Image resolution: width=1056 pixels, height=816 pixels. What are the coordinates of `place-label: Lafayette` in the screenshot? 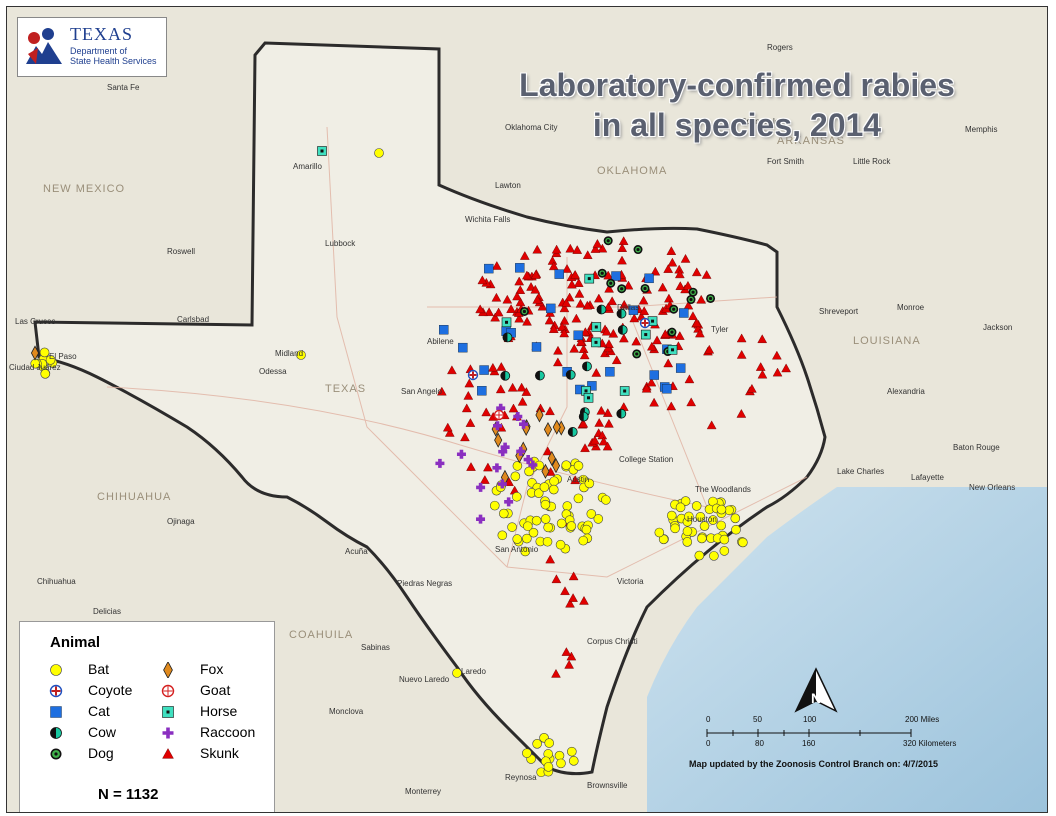 It's located at (927, 477).